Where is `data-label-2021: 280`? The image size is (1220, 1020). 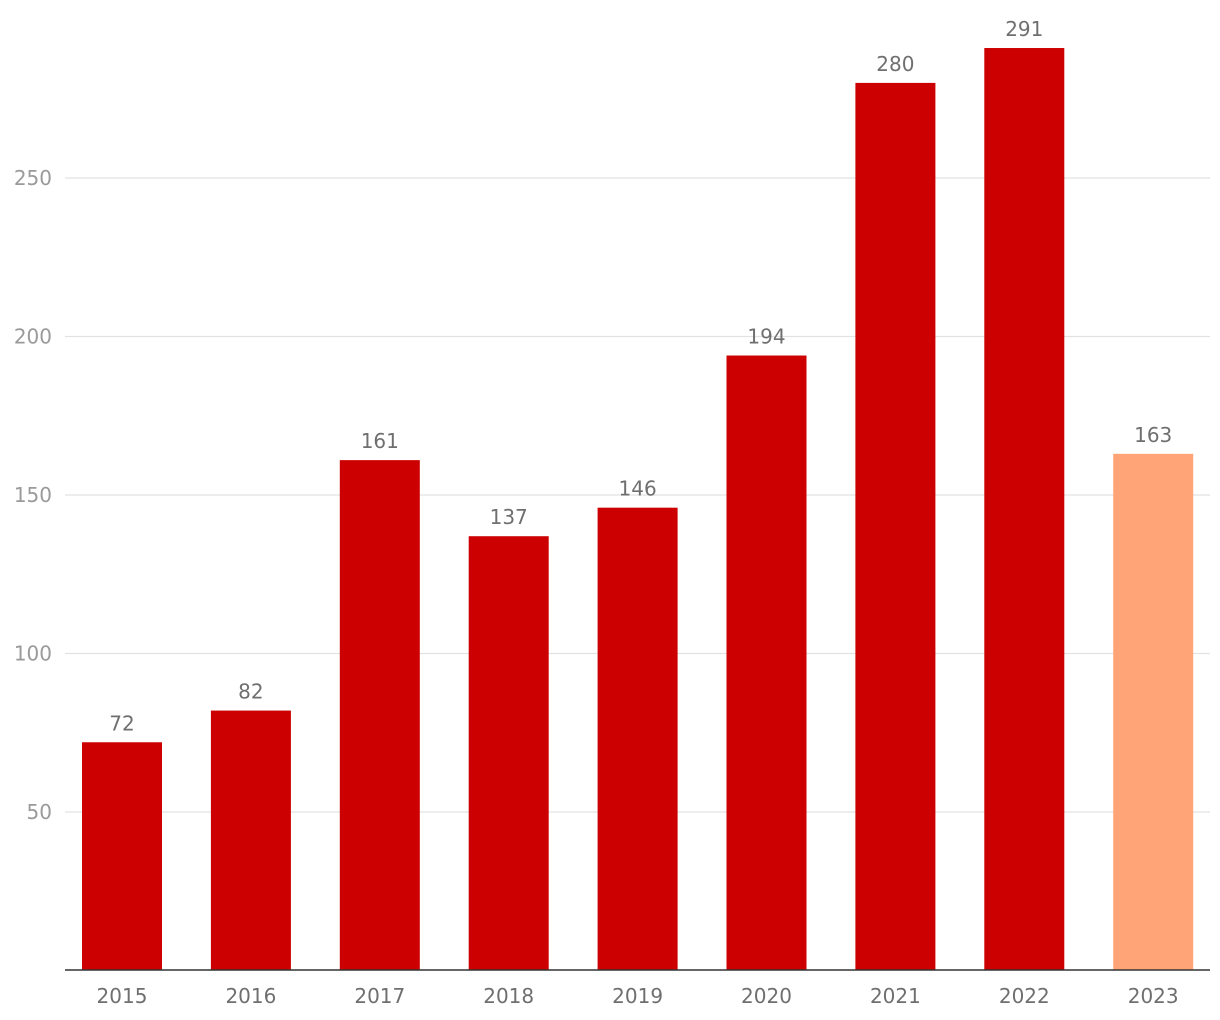
data-label-2021: 280 is located at coordinates (895, 64).